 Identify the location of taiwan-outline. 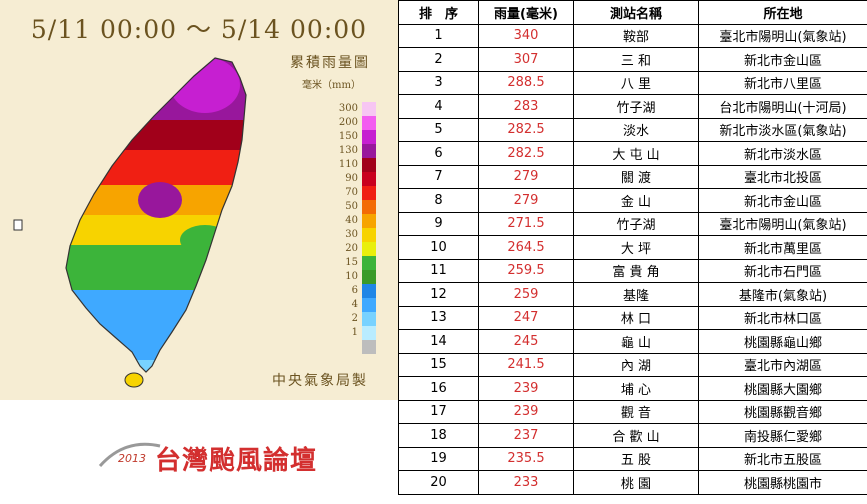
(156, 215).